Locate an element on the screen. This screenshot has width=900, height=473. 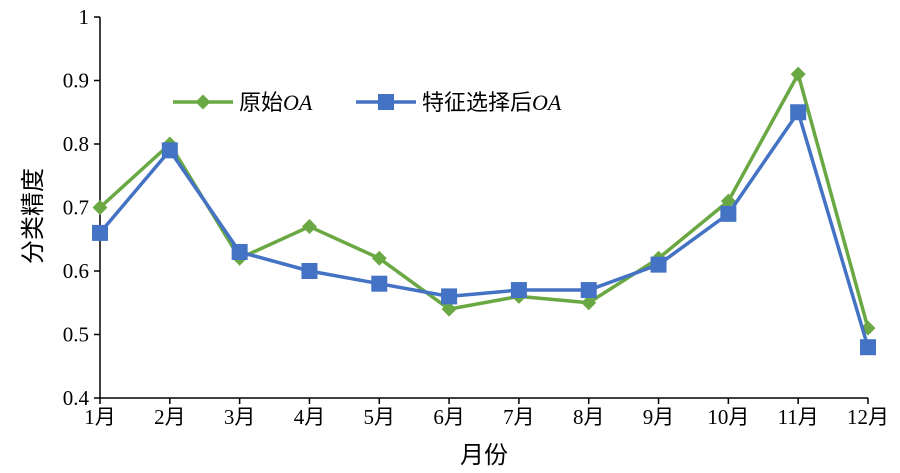
legend-label-prefix: 原始 is located at coordinates (261, 103).